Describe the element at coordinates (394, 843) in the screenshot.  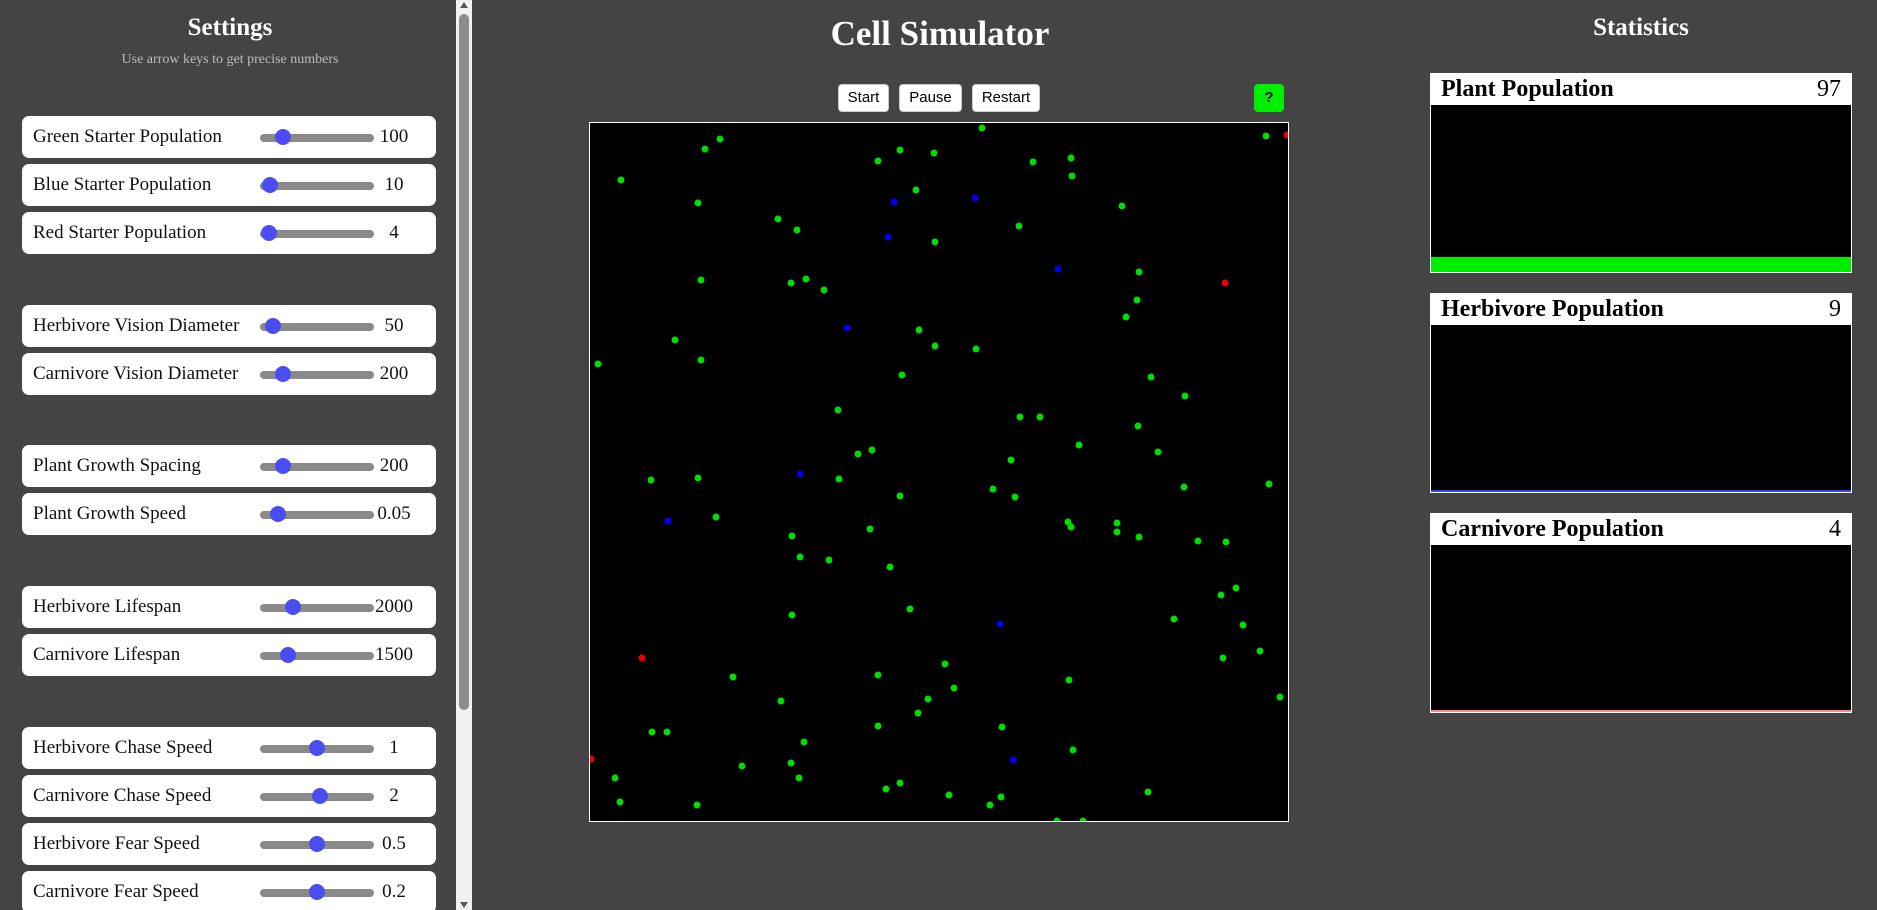
I see `setting-value: 0.5` at that location.